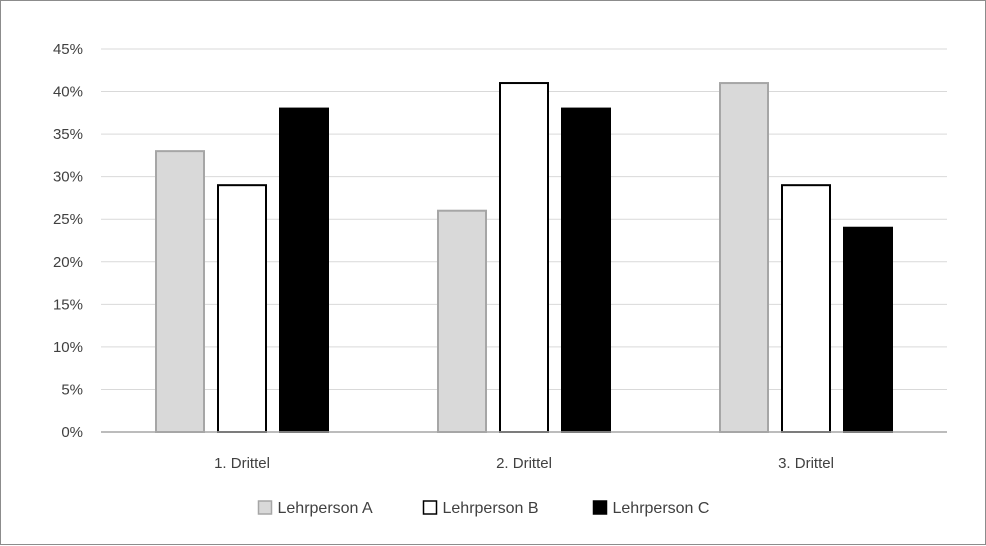 Image resolution: width=986 pixels, height=546 pixels. Describe the element at coordinates (806, 463) in the screenshot. I see `x-tick-label: 3. Drittel` at that location.